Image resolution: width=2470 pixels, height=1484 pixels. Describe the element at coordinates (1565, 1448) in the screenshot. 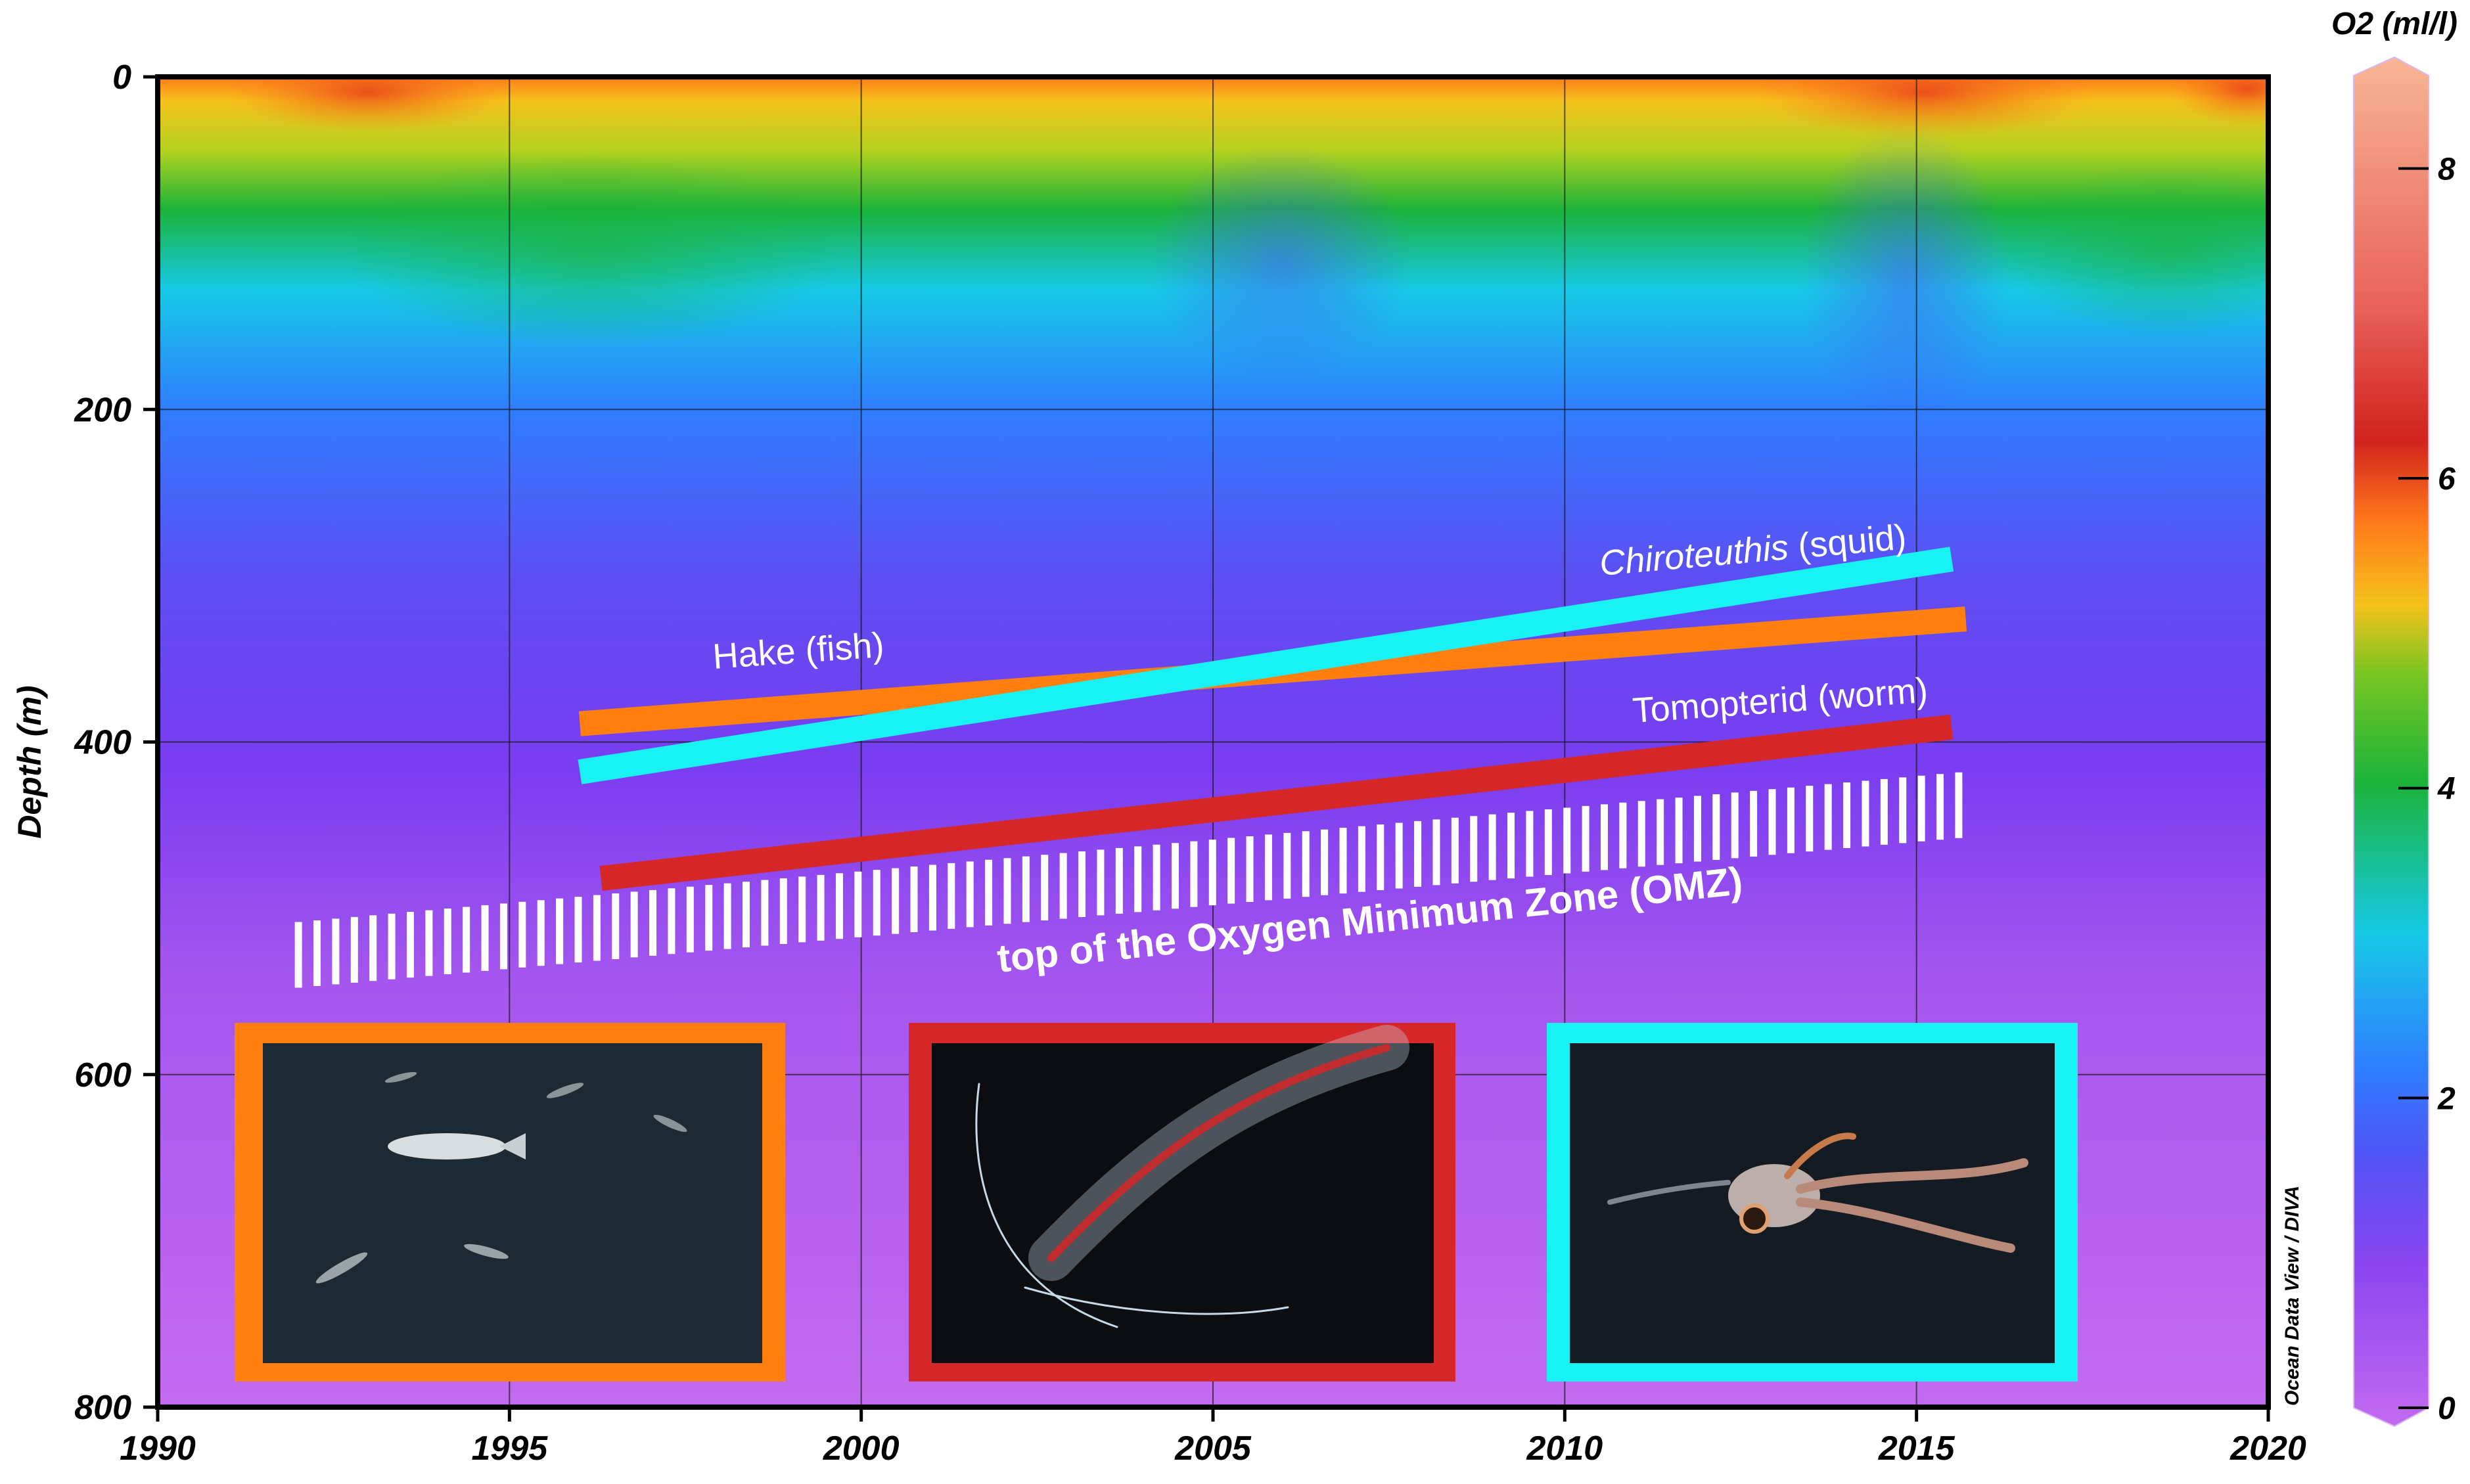

I see `x-tick-label: 2010` at that location.